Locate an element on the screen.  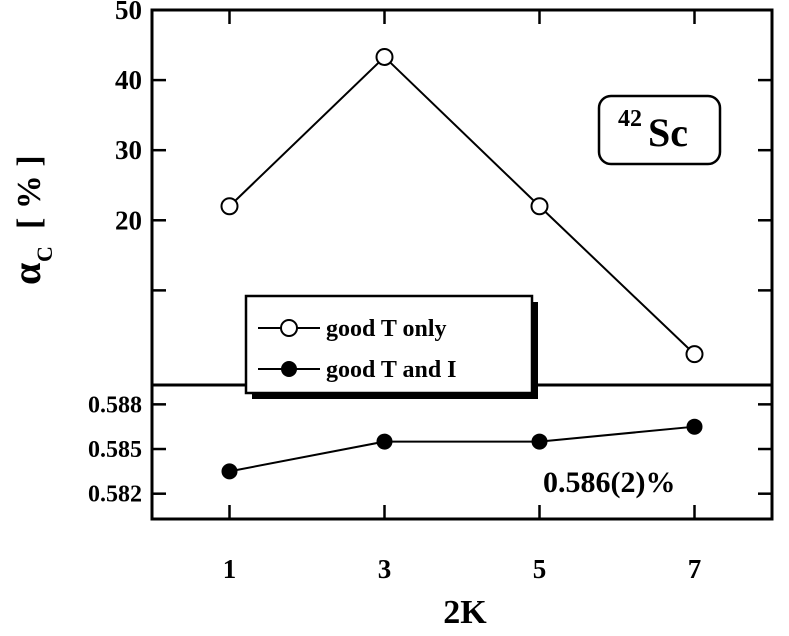
legend-box is located at coordinates (389, 344).